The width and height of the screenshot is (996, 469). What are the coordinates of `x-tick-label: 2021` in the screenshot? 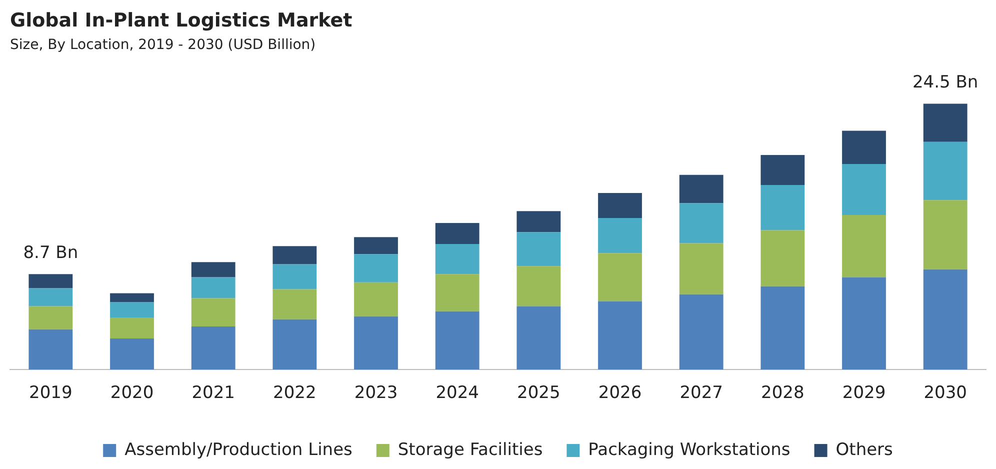 It's located at (213, 393).